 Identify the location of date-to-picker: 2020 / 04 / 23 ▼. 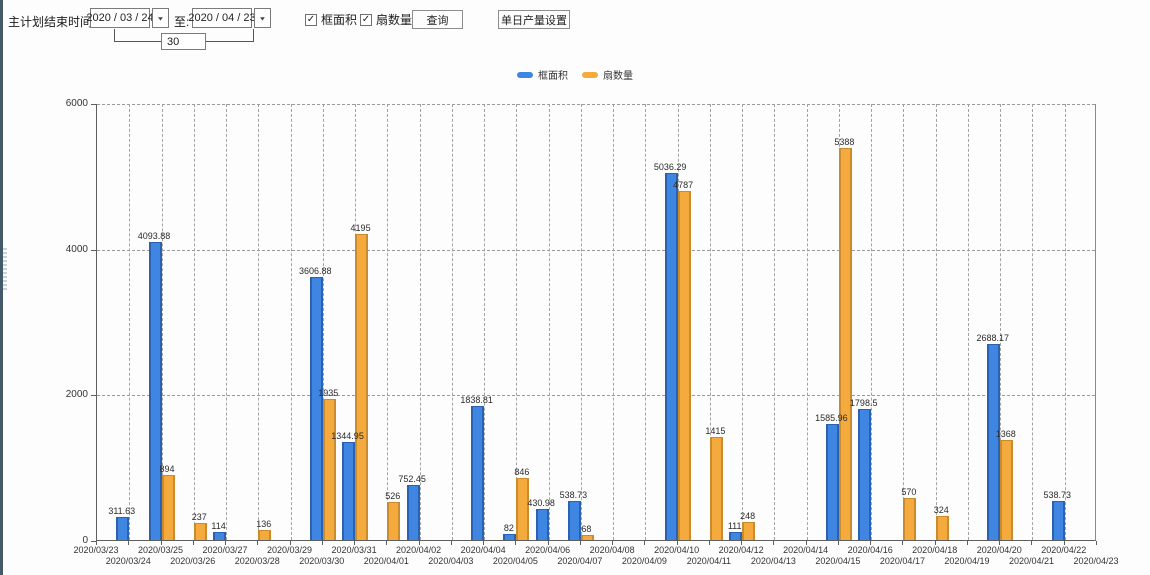
(229, 18).